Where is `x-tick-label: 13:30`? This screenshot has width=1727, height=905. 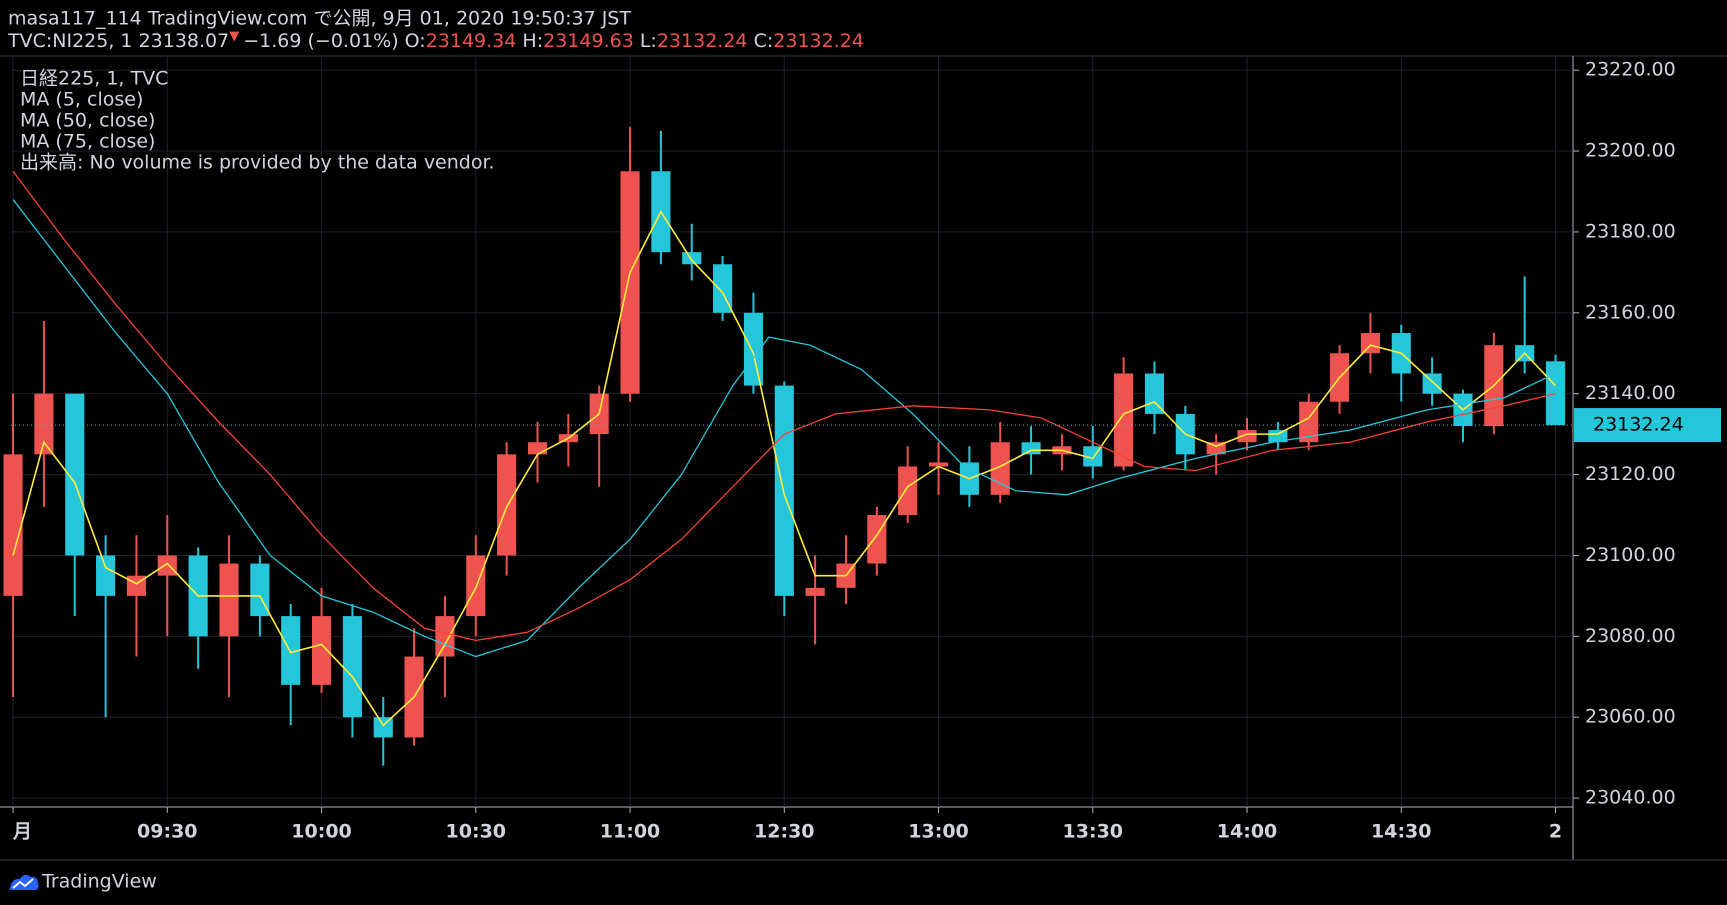
x-tick-label: 13:30 is located at coordinates (1093, 832).